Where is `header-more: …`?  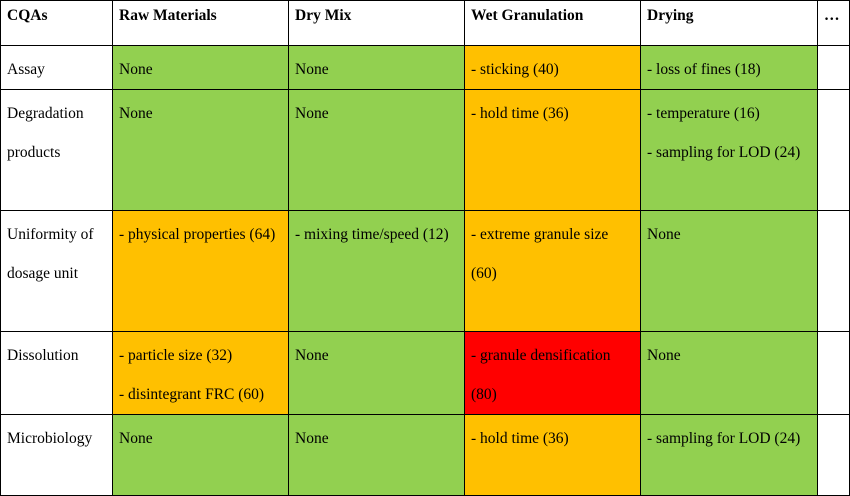
header-more: … is located at coordinates (833, 23).